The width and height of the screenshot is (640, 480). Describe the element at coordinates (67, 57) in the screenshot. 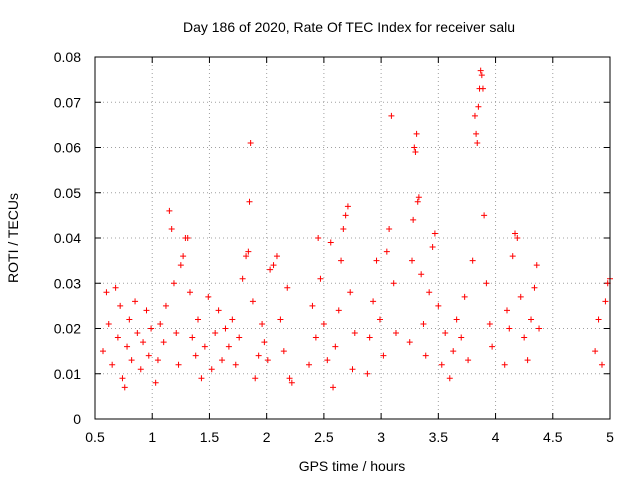

I see `y-tick-label: 0.08` at that location.